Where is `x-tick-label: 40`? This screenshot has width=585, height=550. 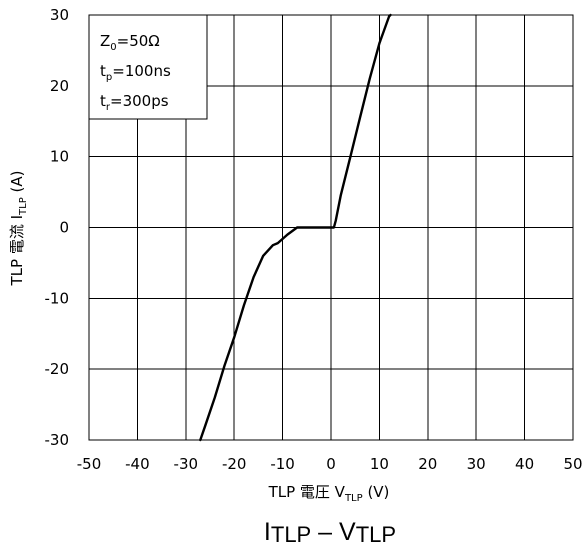 x-tick-label: 40 is located at coordinates (524, 464).